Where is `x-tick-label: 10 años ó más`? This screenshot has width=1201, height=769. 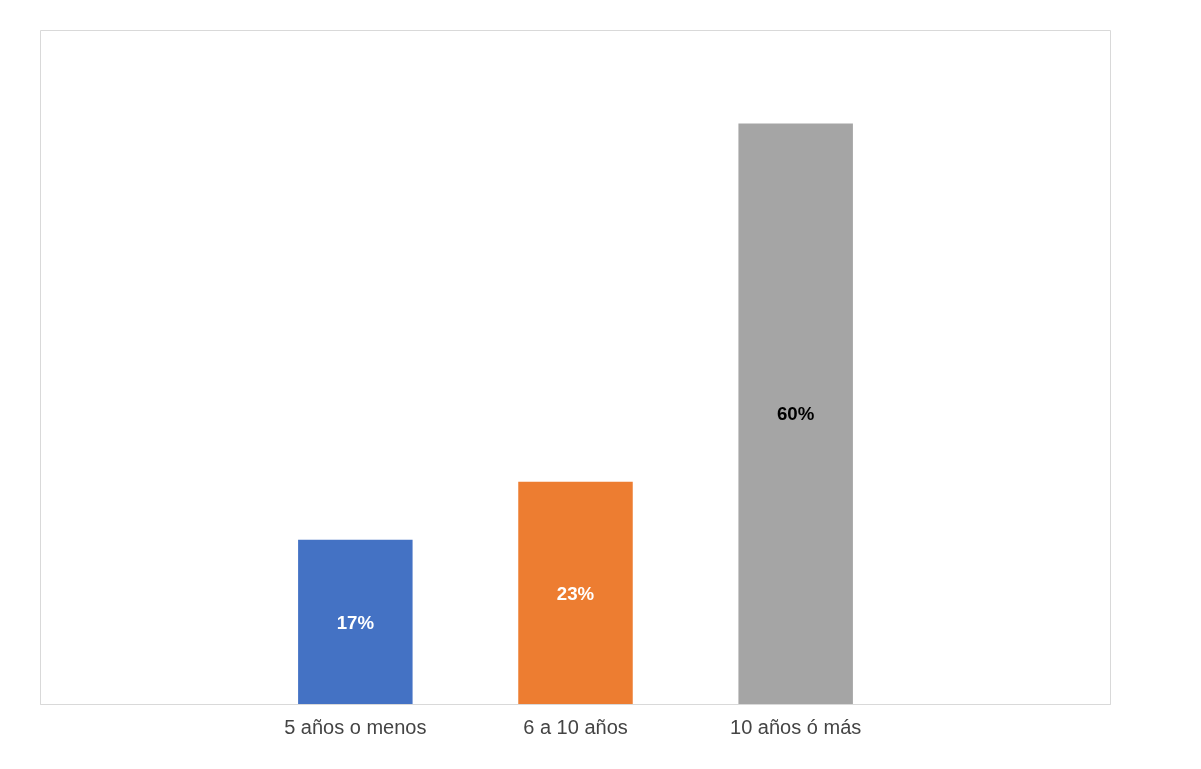
x-tick-label: 10 años ó más is located at coordinates (796, 726).